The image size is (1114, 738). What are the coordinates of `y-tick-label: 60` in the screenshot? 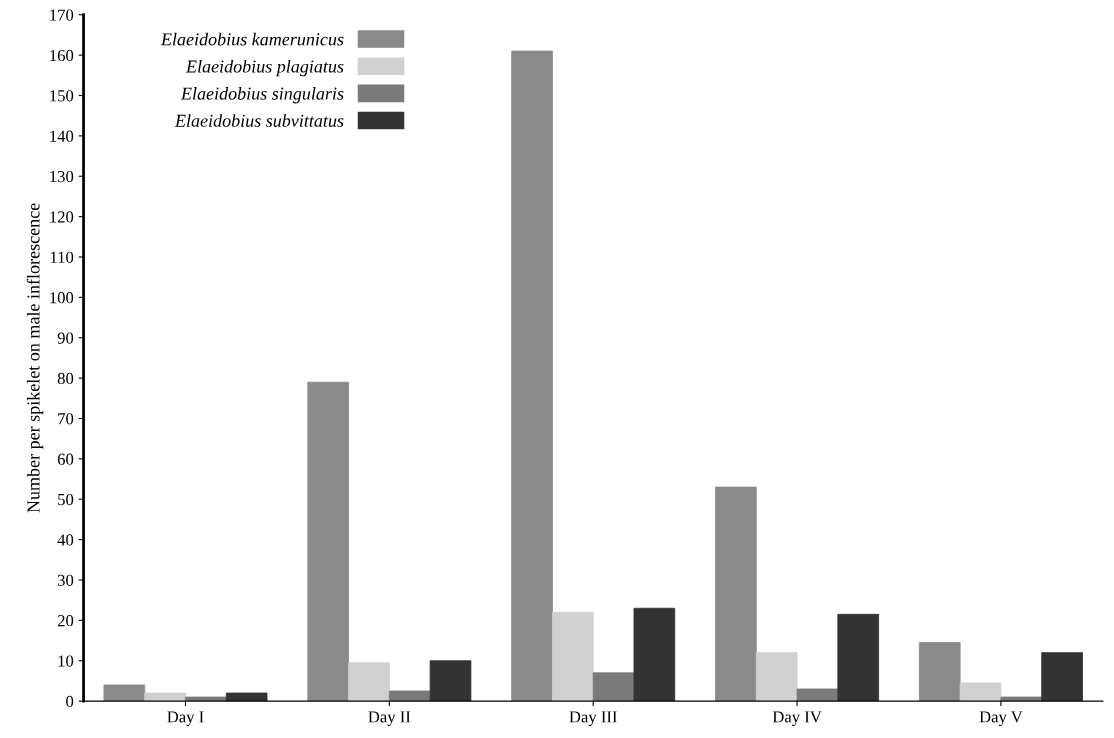 It's located at (65, 459).